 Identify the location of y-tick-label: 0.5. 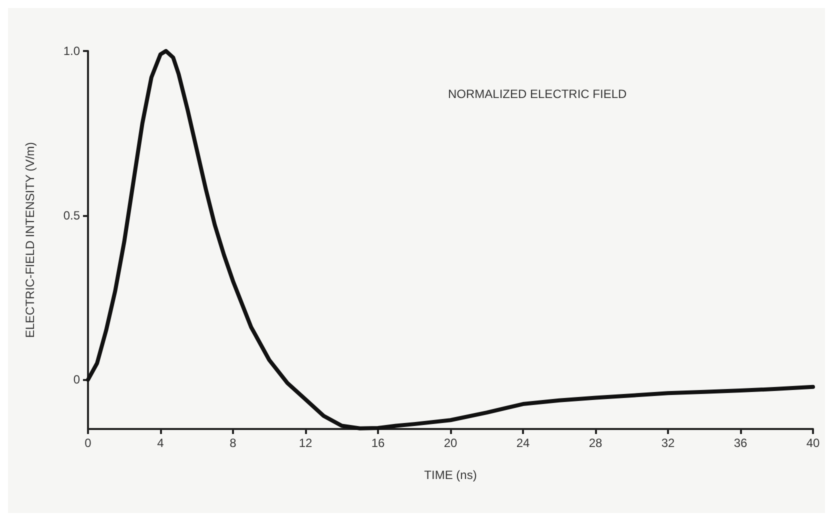
(71, 215).